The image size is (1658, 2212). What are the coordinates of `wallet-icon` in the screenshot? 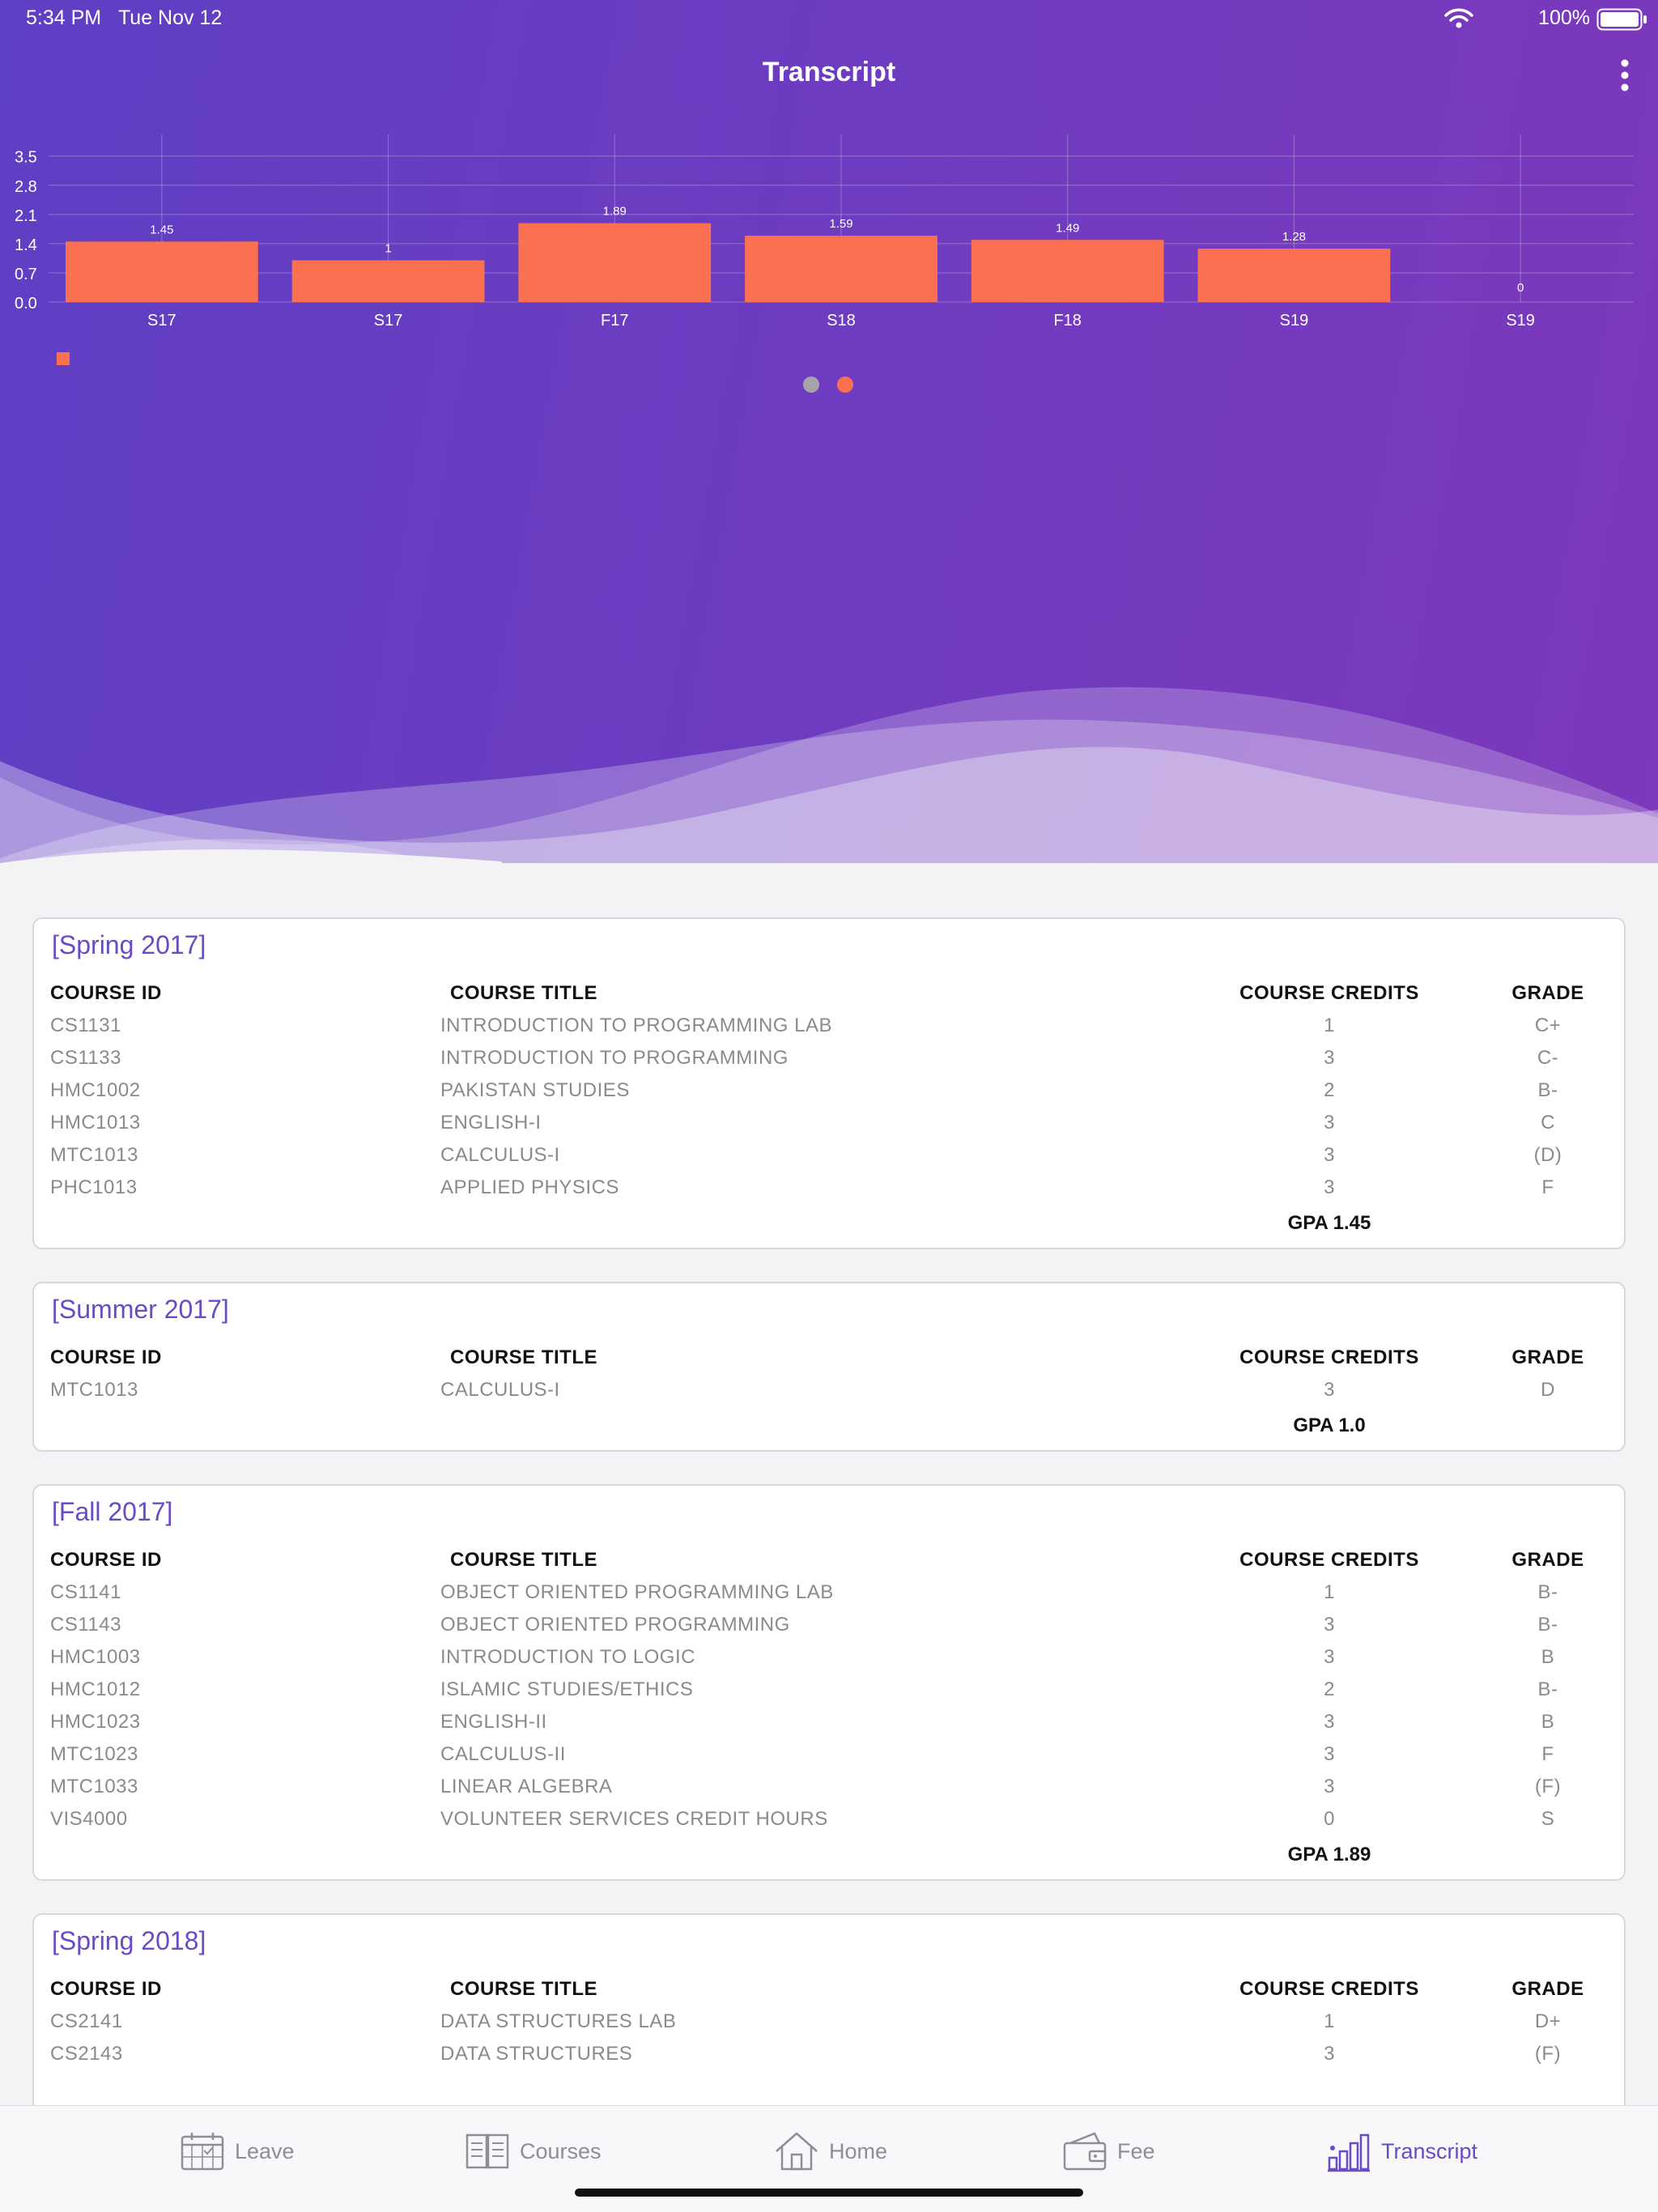 It's located at (1085, 2151).